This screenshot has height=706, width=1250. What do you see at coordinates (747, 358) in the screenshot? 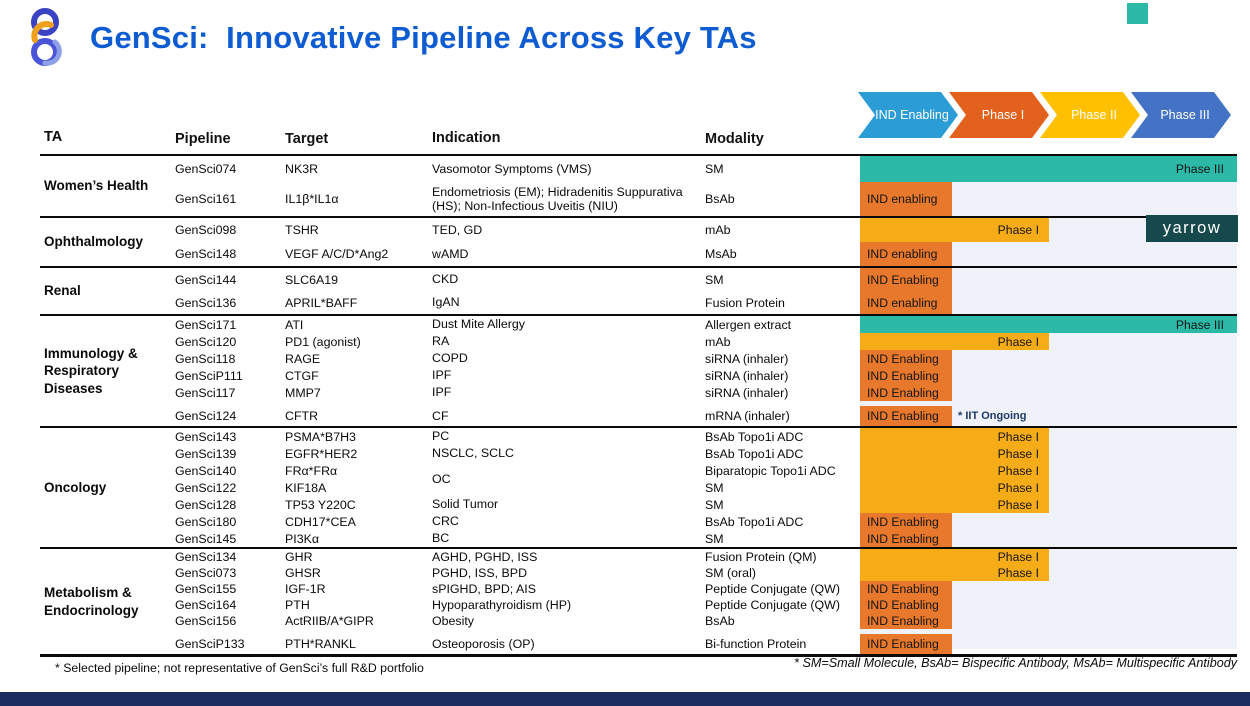
I see `modality-cell: siRNA (inhaler)` at bounding box center [747, 358].